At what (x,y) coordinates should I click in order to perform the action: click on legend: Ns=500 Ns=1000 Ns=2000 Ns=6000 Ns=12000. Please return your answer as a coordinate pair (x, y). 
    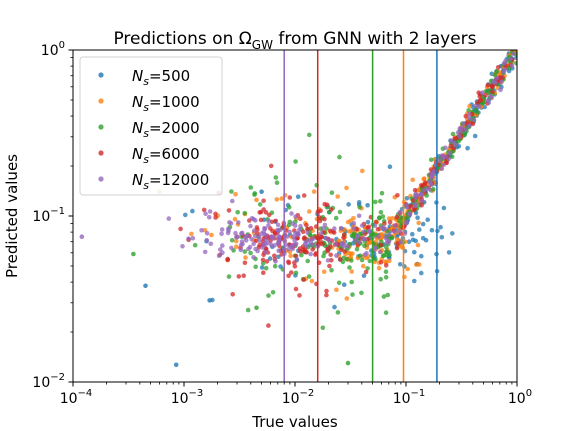
    Looking at the image, I should click on (151, 126).